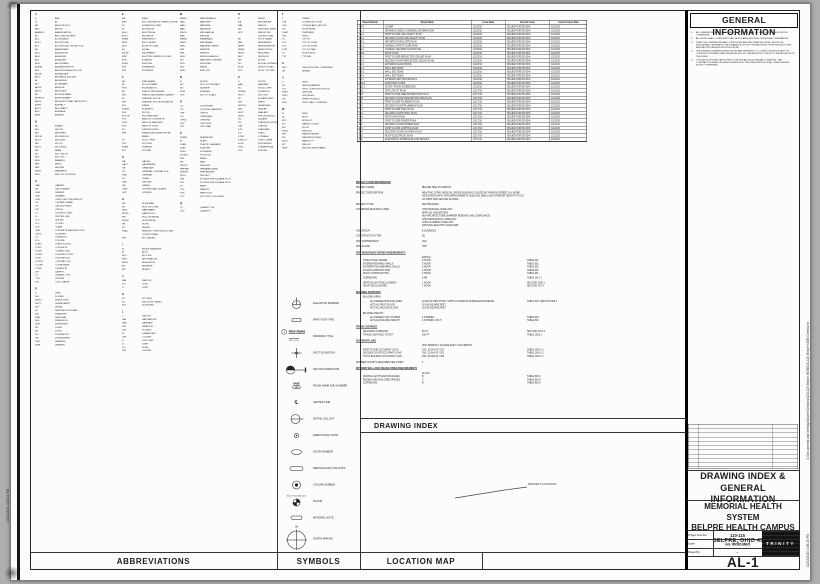  What do you see at coordinates (125, 164) in the screenshot?
I see `abbr-key: GALV` at bounding box center [125, 164].